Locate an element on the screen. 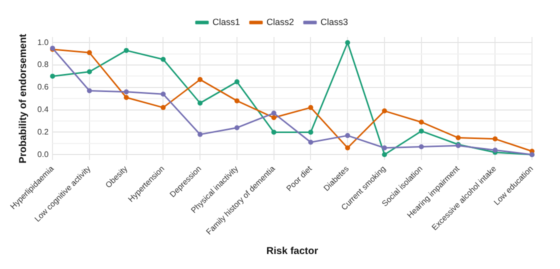  y-tick-label: 0.2 is located at coordinates (43, 131).